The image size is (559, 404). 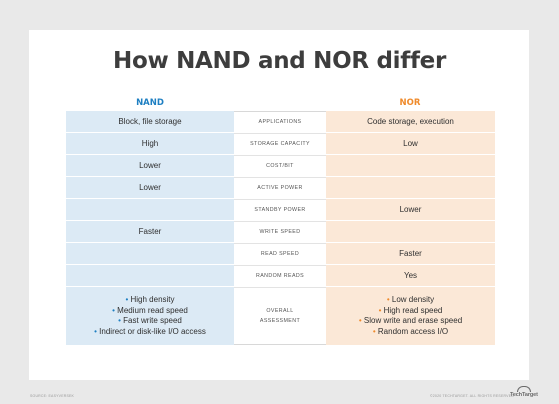 What do you see at coordinates (280, 321) in the screenshot?
I see `overall-label-line2: ASSESSMENT` at bounding box center [280, 321].